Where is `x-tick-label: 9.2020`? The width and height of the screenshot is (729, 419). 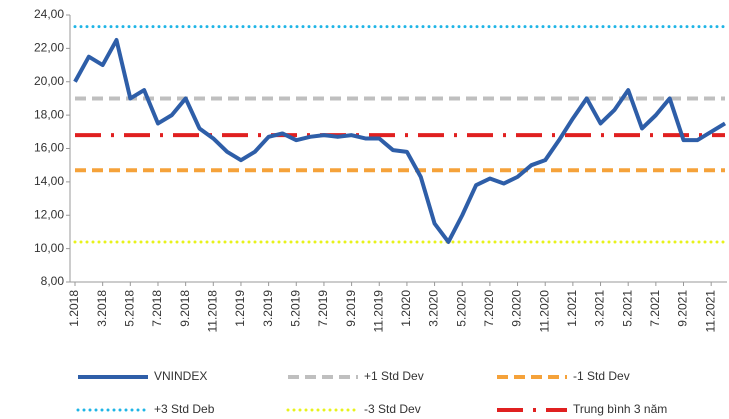 x-tick-label: 9.2020 is located at coordinates (517, 308).